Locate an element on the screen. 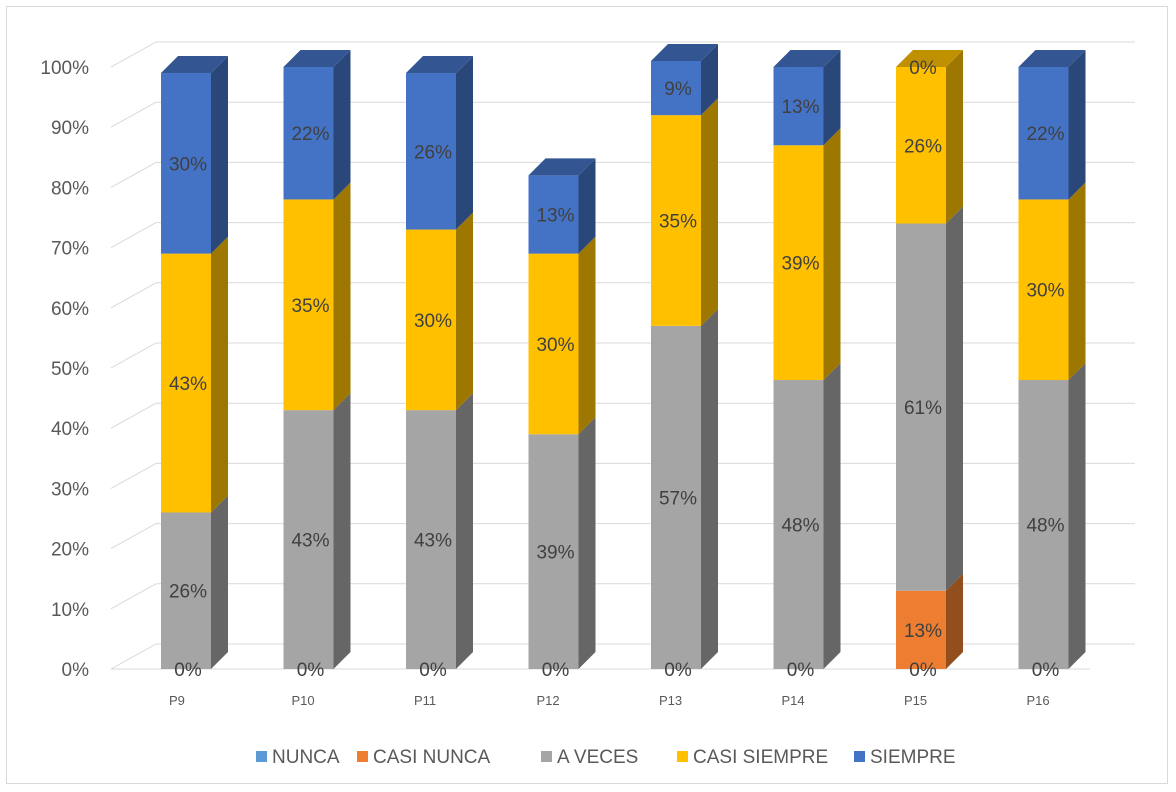 The width and height of the screenshot is (1176, 792). y-tick-label: 90% is located at coordinates (70, 128).